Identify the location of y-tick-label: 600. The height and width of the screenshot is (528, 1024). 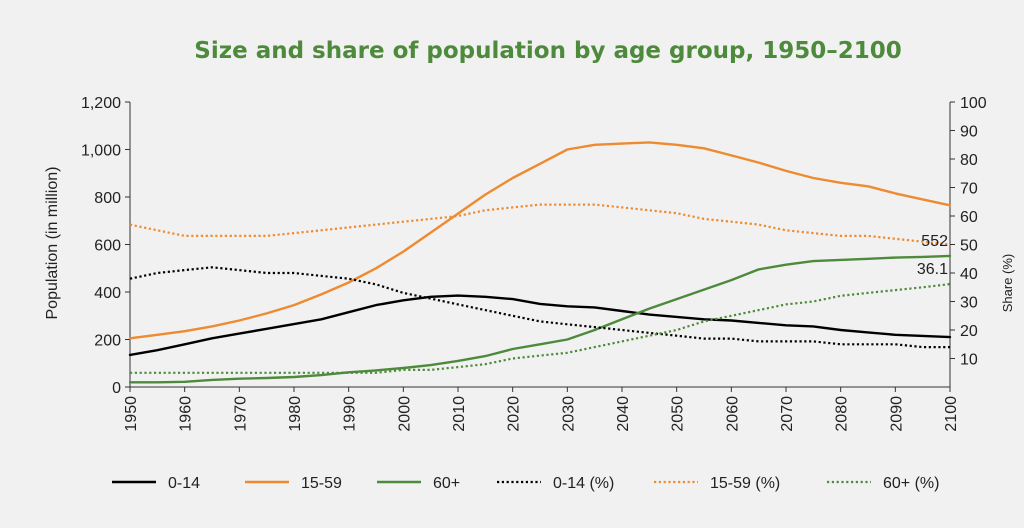
(107, 246).